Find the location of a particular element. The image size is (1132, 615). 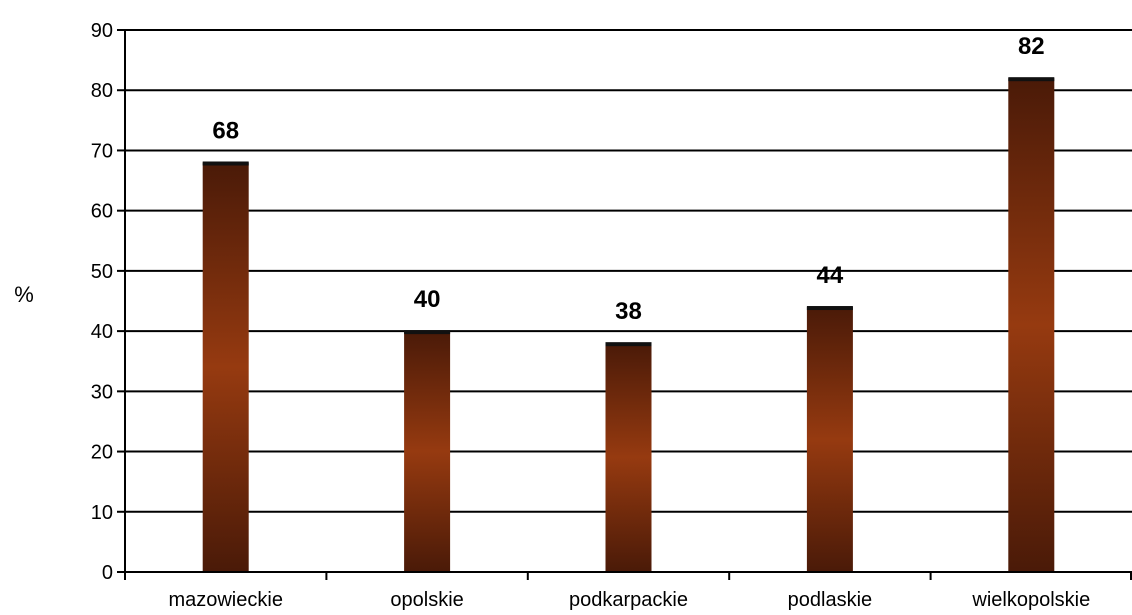

y-axis-title: % is located at coordinates (24, 294).